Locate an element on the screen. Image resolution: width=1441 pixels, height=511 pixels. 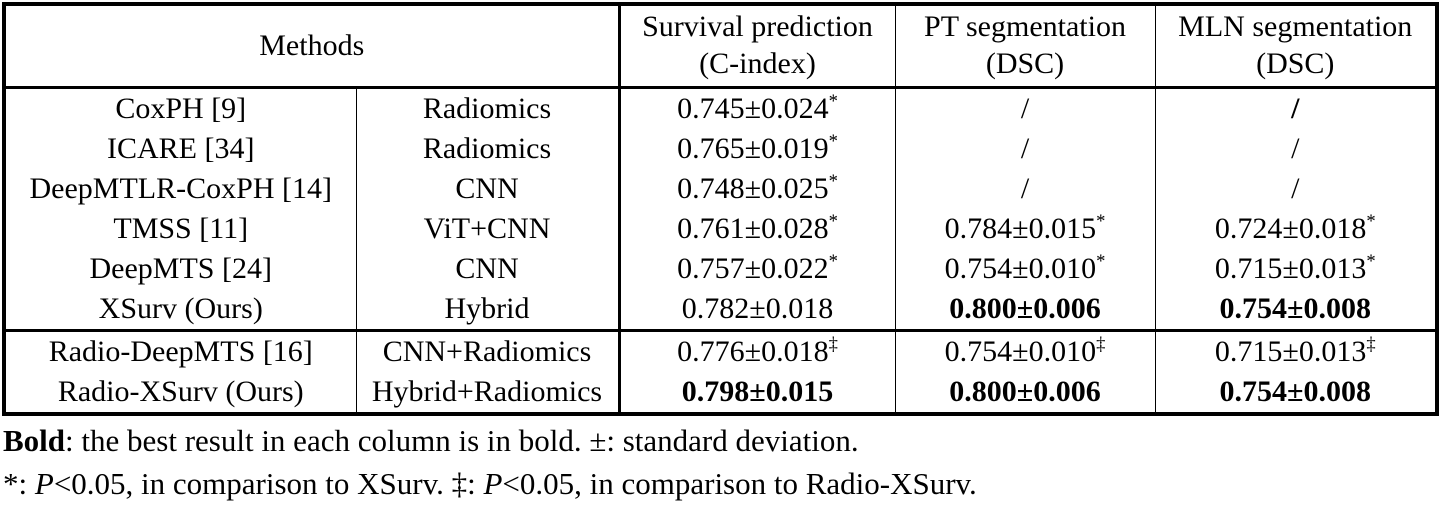
mln-header: MLN segmentation (DSC) is located at coordinates (1295, 46).